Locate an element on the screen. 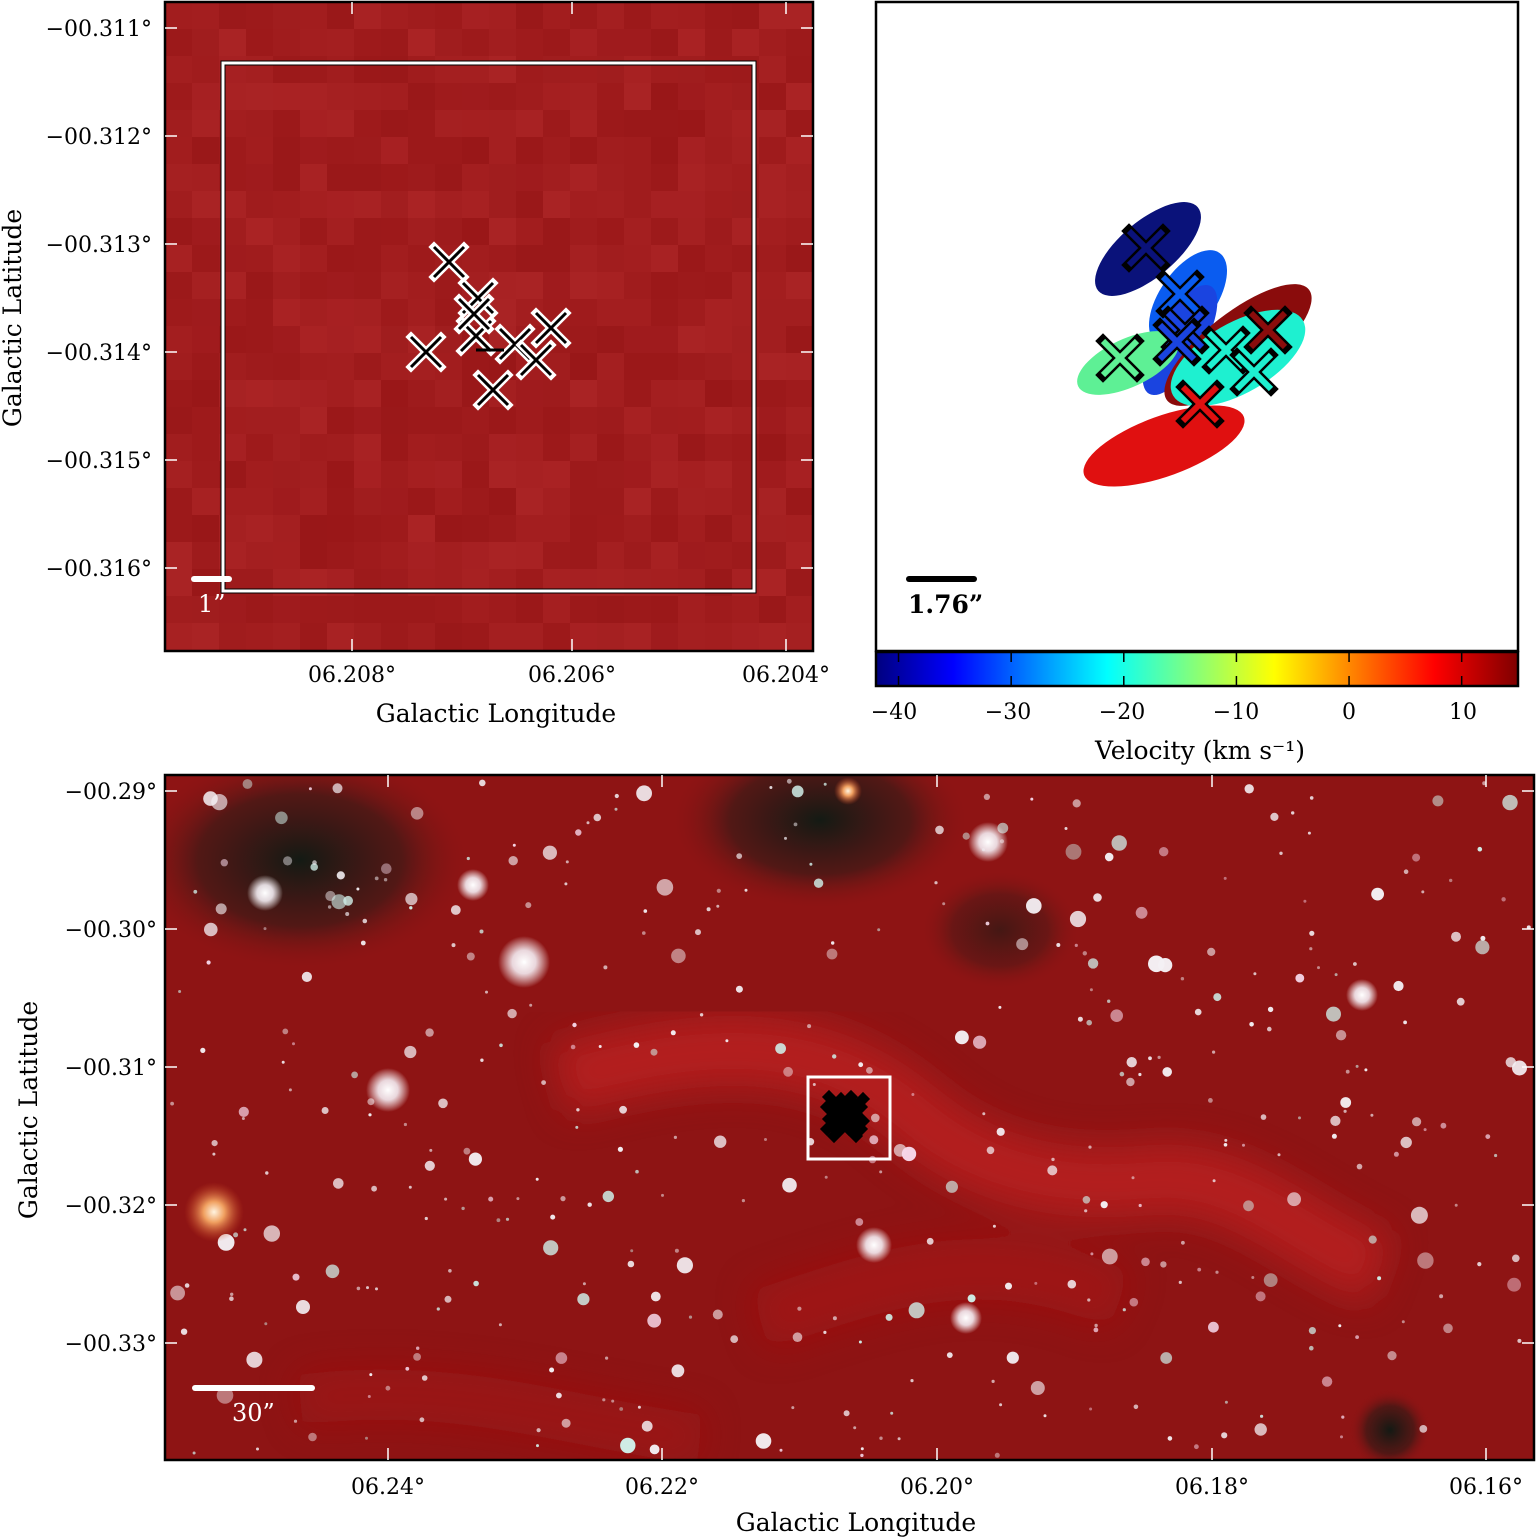 Image resolution: width=1536 pixels, height=1538 pixels. source-markers is located at coordinates (488, 326).